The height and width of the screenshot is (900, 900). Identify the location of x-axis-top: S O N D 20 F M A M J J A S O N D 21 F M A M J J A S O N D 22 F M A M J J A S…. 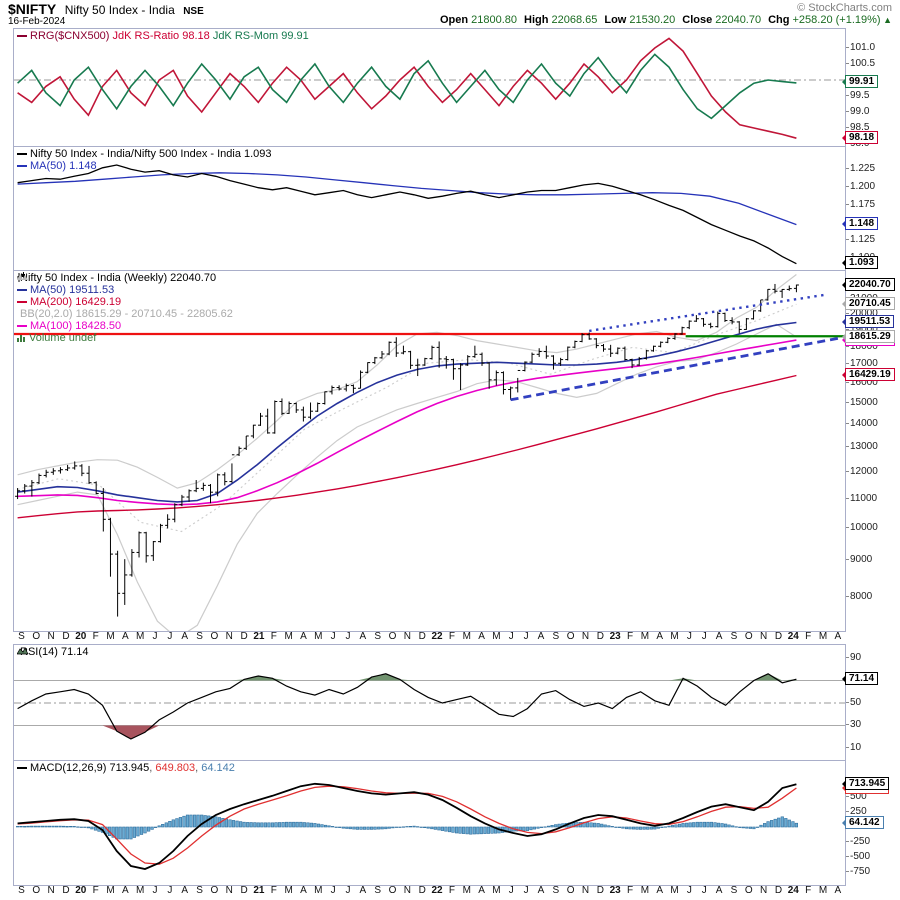
(429, 637).